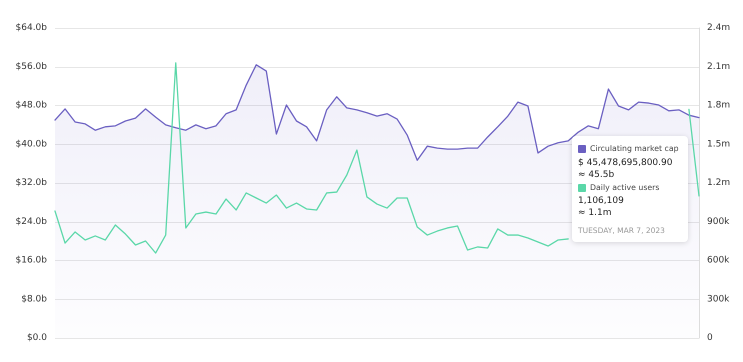  What do you see at coordinates (595, 213) in the screenshot?
I see `annotation: ≈ 1.1m` at bounding box center [595, 213].